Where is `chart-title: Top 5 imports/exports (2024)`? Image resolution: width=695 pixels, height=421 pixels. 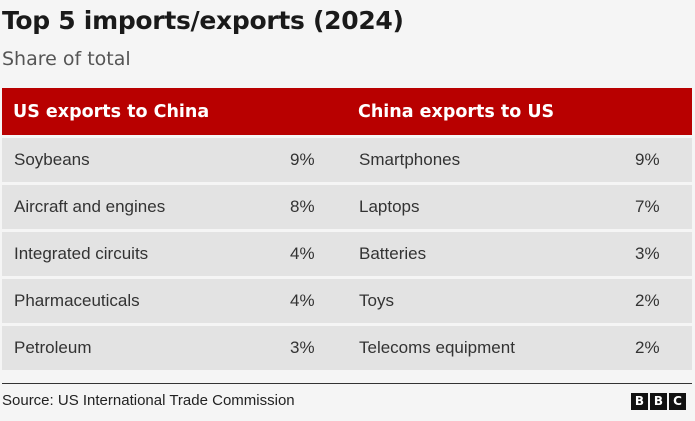 chart-title: Top 5 imports/exports (2024) is located at coordinates (203, 20).